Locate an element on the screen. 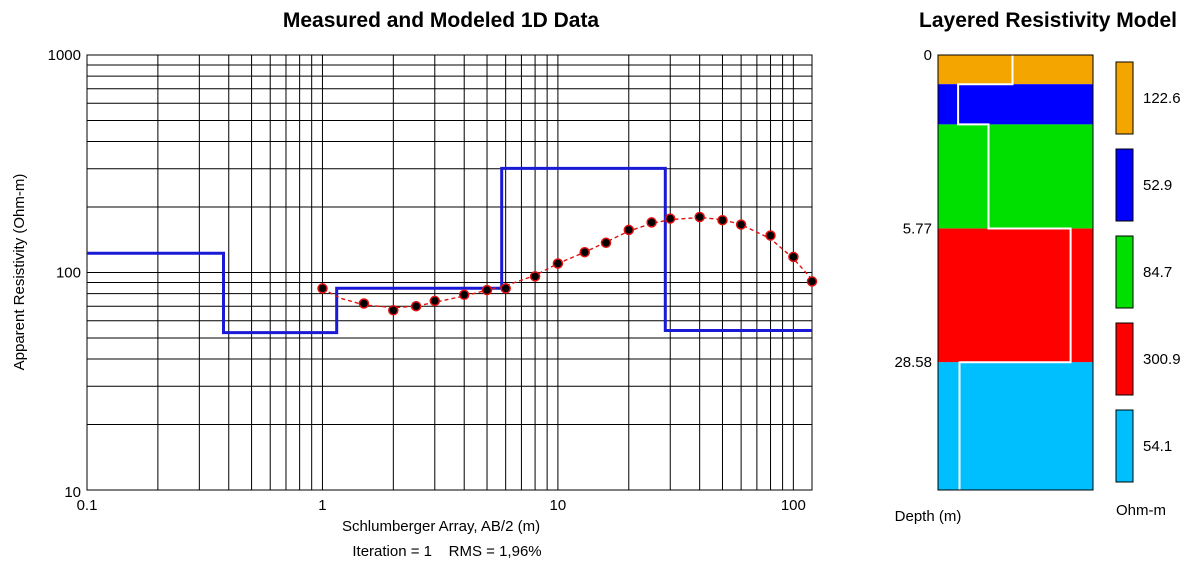 This screenshot has height=563, width=1197. iteration-caption: Iteration = 1 RMS = 1,96% is located at coordinates (446, 551).